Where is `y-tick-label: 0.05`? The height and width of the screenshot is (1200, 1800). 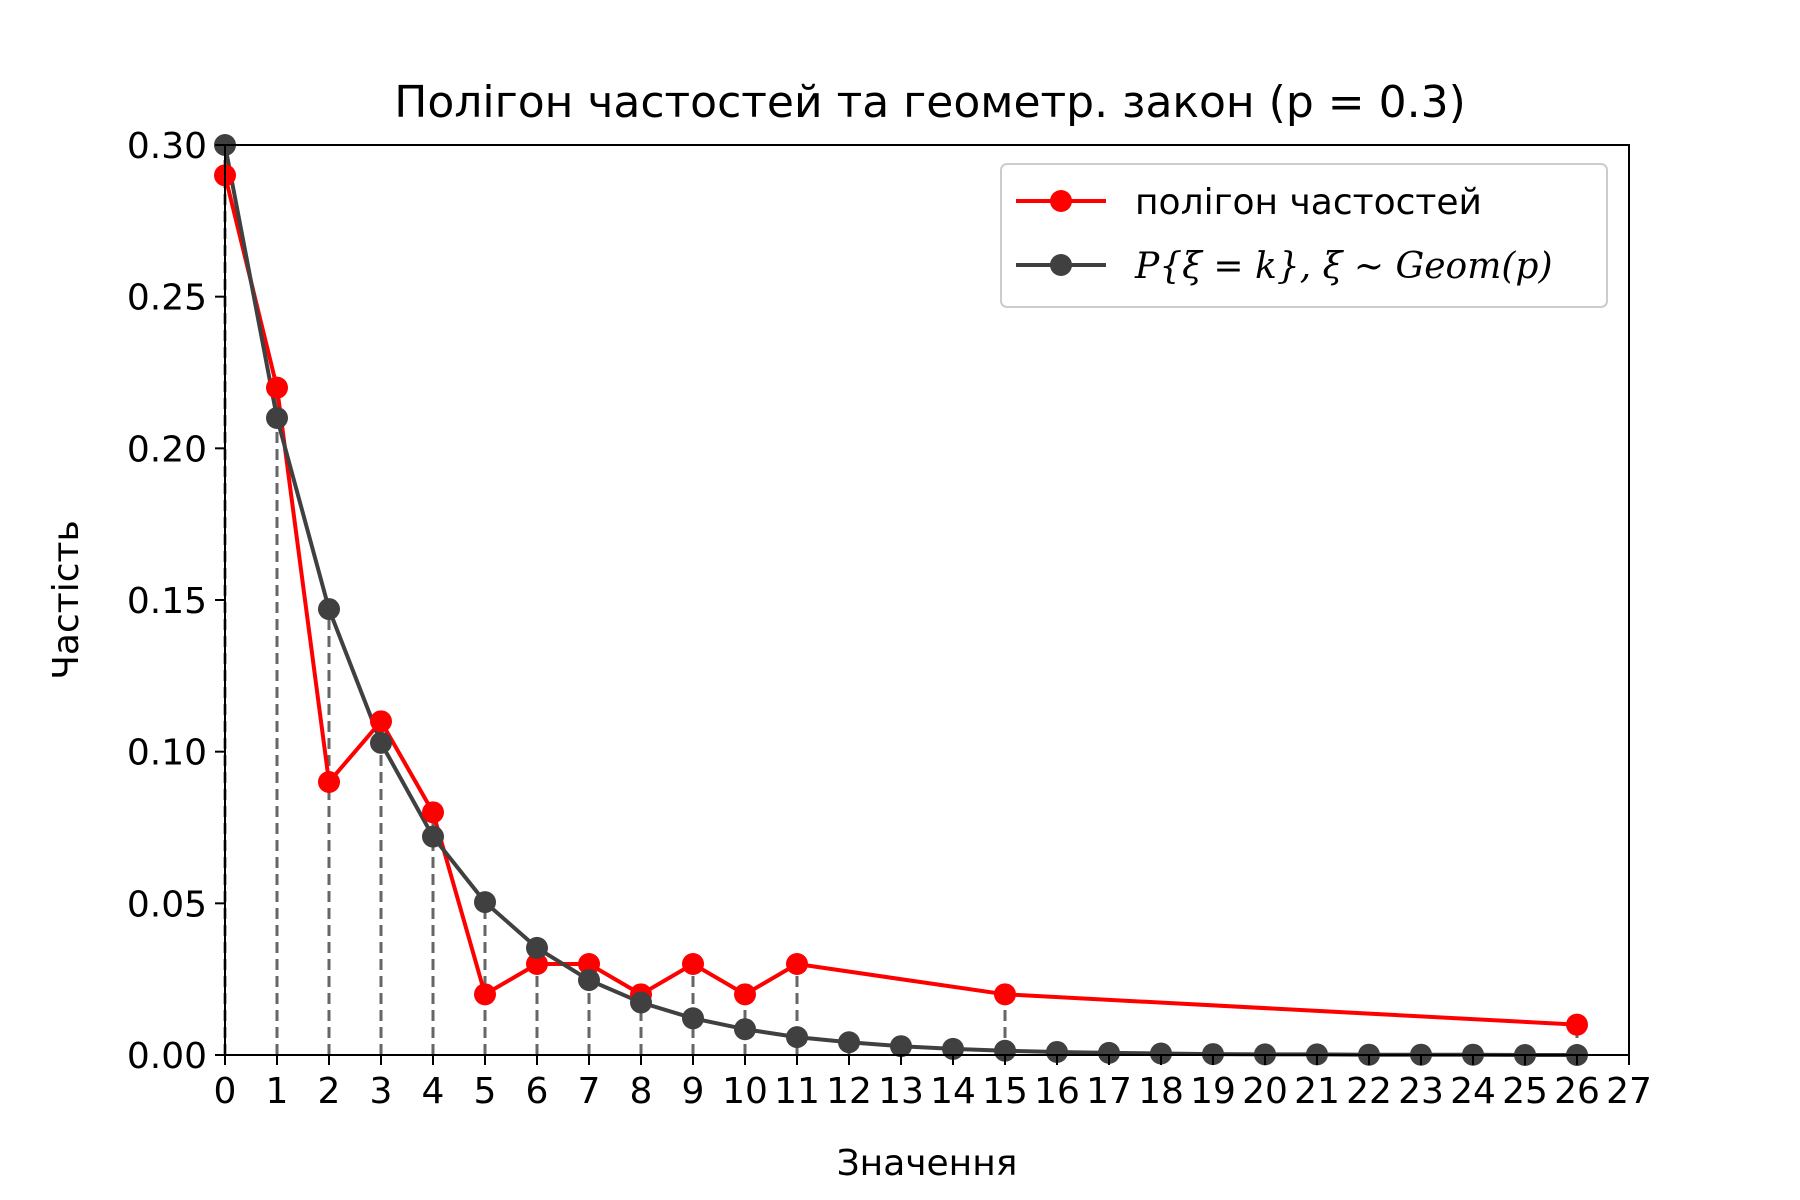
y-tick-label: 0.05 is located at coordinates (167, 904).